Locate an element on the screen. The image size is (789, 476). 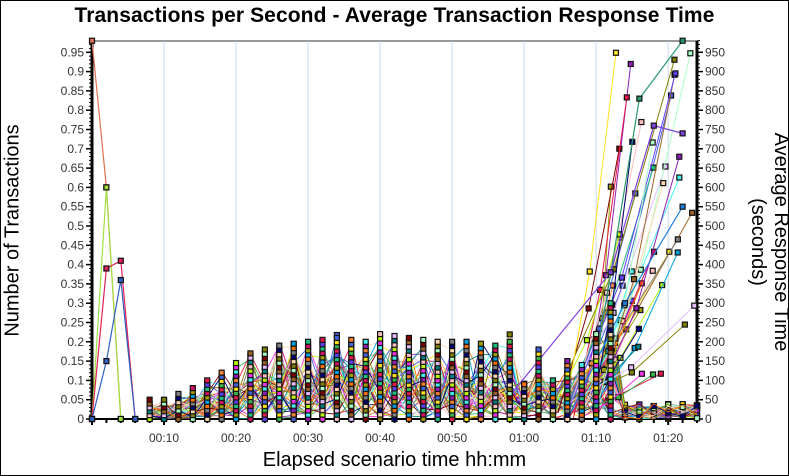
y-tick-label: 0.05 is located at coordinates (73, 400).